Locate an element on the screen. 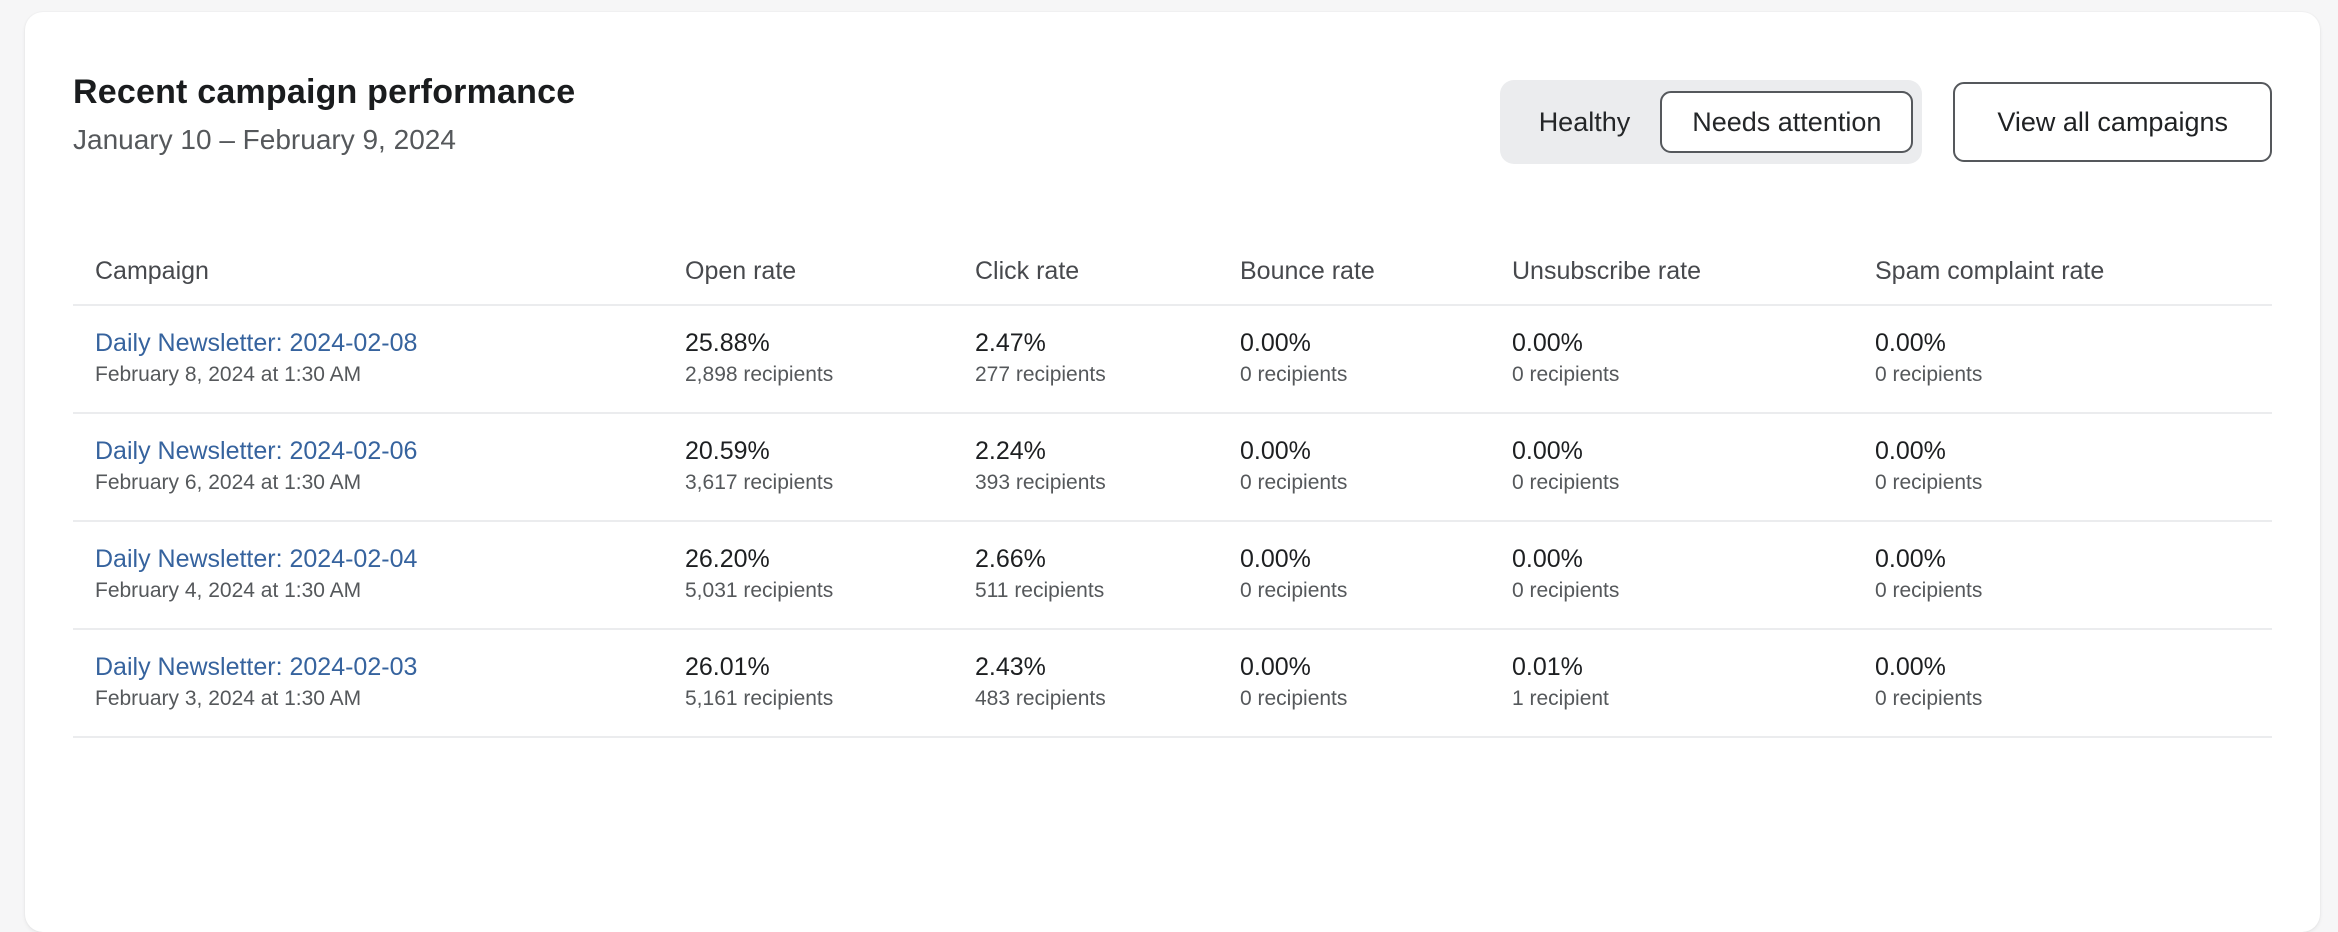  column-header-bounce-rate: Bounce rate is located at coordinates (1307, 271).